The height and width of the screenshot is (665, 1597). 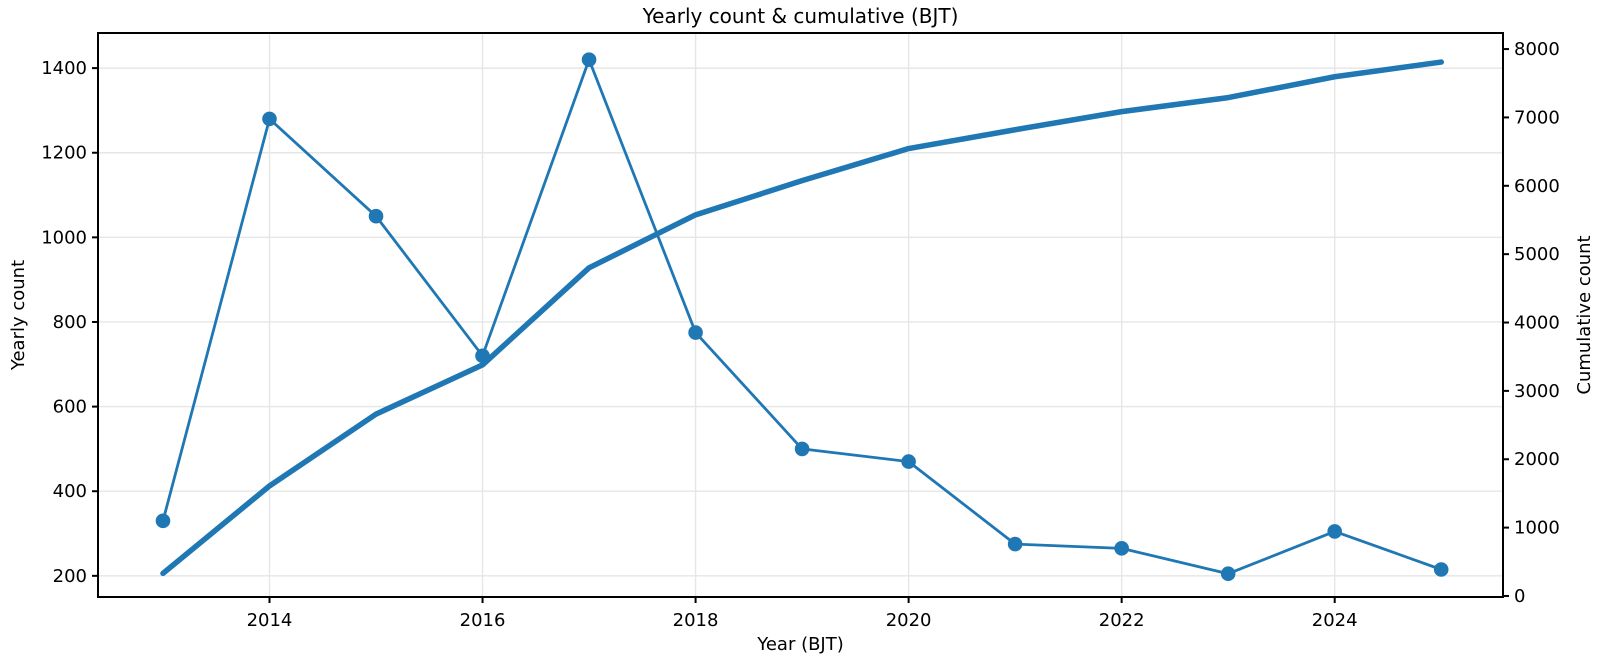 I want to click on y-tick-label-left: 1000, so click(x=64, y=237).